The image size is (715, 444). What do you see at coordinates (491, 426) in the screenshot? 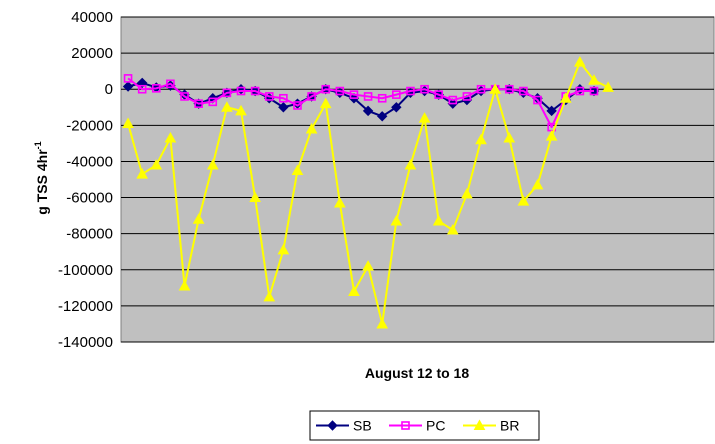
I see `legend-entry-br: BR` at bounding box center [491, 426].